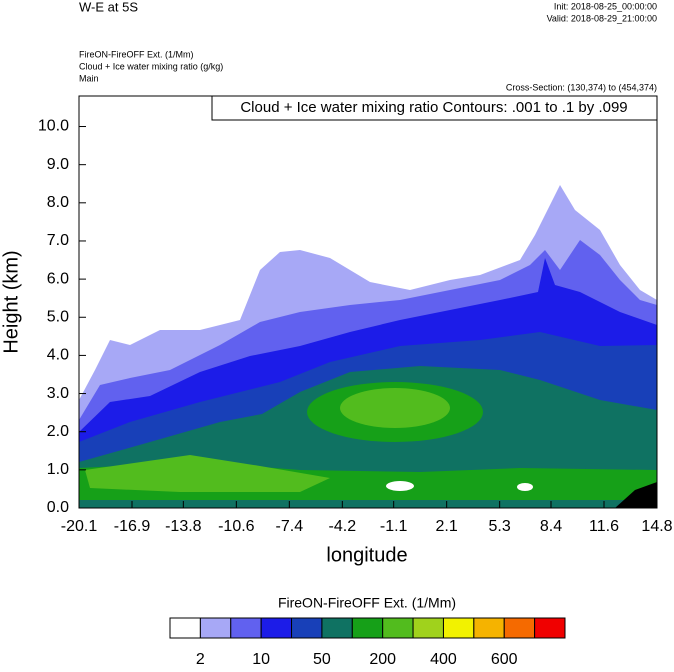  Describe the element at coordinates (551, 526) in the screenshot. I see `x-tick-label: 8.4` at that location.